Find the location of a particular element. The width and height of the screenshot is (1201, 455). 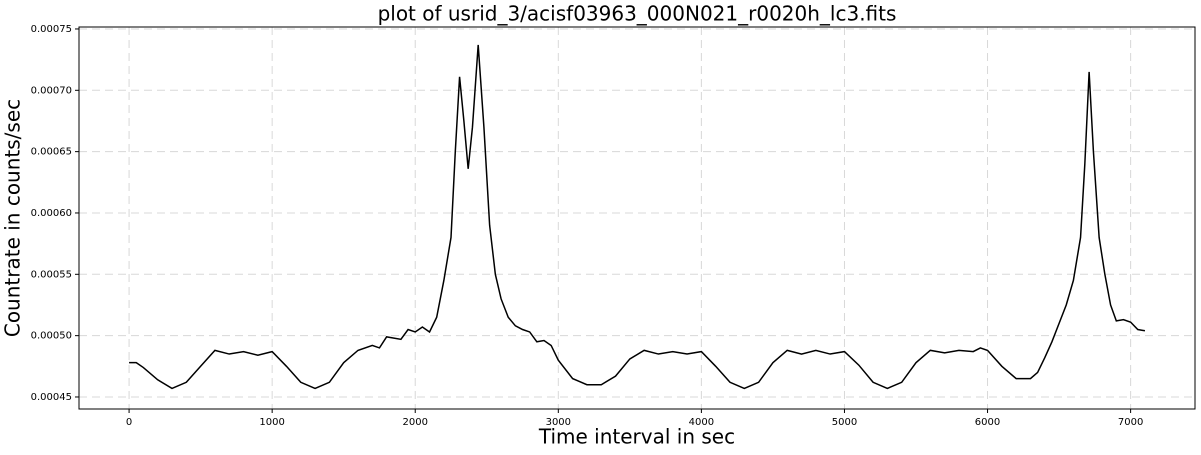

y-axis-label: Countrate in counts/sec is located at coordinates (13, 218).